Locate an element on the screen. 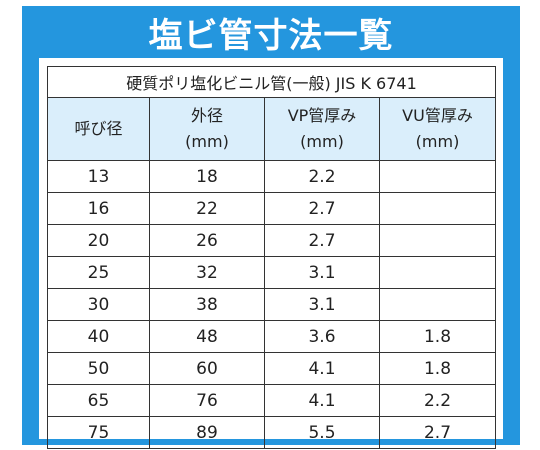 This screenshot has width=540, height=450. table-caption: 硬質ポリ塩化ビニル管(一般) JIS K 6741 is located at coordinates (271, 82).